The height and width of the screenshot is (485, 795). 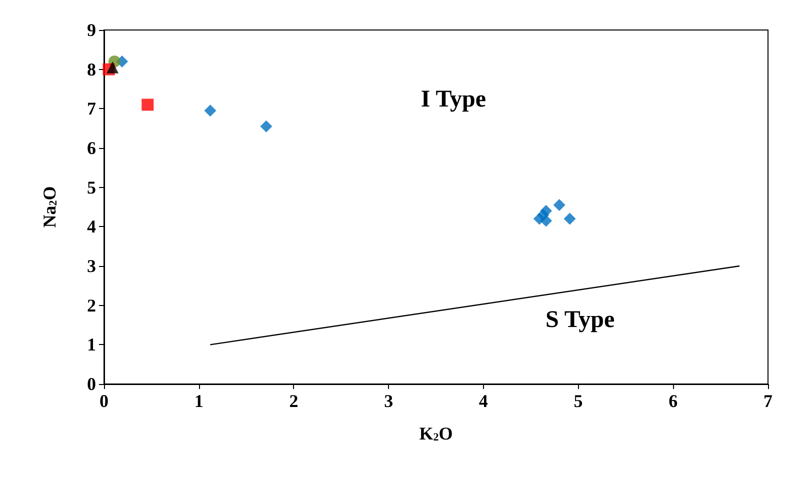 What do you see at coordinates (91, 226) in the screenshot?
I see `y-tick-label: 4` at bounding box center [91, 226].